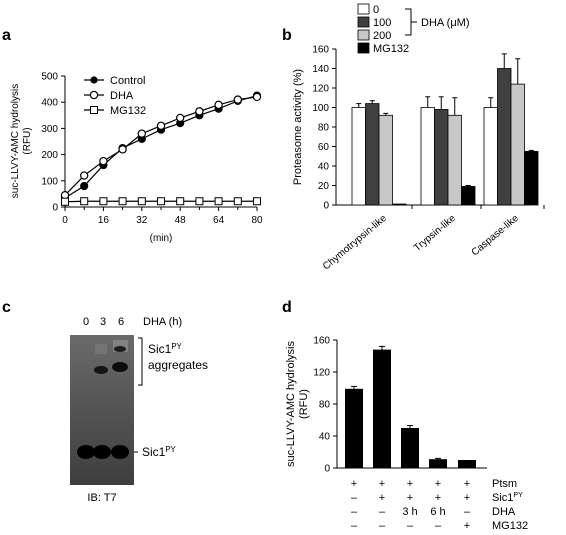  What do you see at coordinates (382, 36) in the screenshot?
I see `legend-label-200: 200` at bounding box center [382, 36].